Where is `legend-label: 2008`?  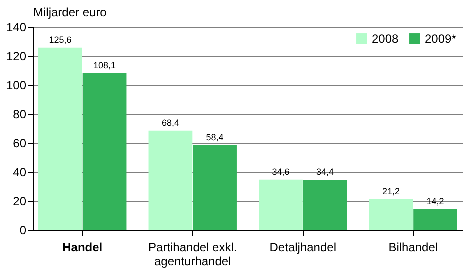
legend-label: 2008 is located at coordinates (386, 39).